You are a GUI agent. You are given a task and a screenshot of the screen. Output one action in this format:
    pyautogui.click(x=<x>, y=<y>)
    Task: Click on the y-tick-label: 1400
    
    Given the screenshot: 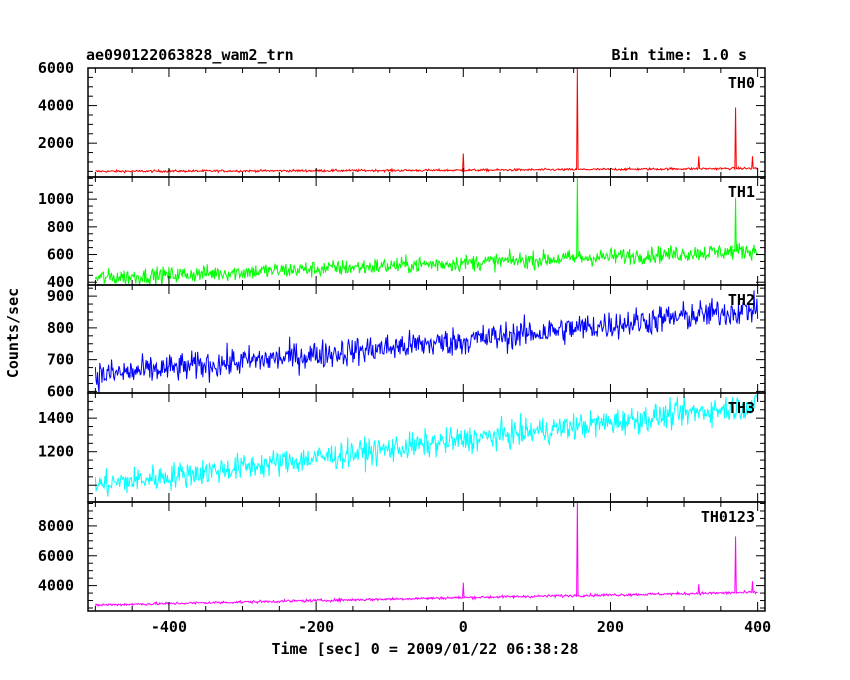 What is the action you would take?
    pyautogui.click(x=56, y=418)
    